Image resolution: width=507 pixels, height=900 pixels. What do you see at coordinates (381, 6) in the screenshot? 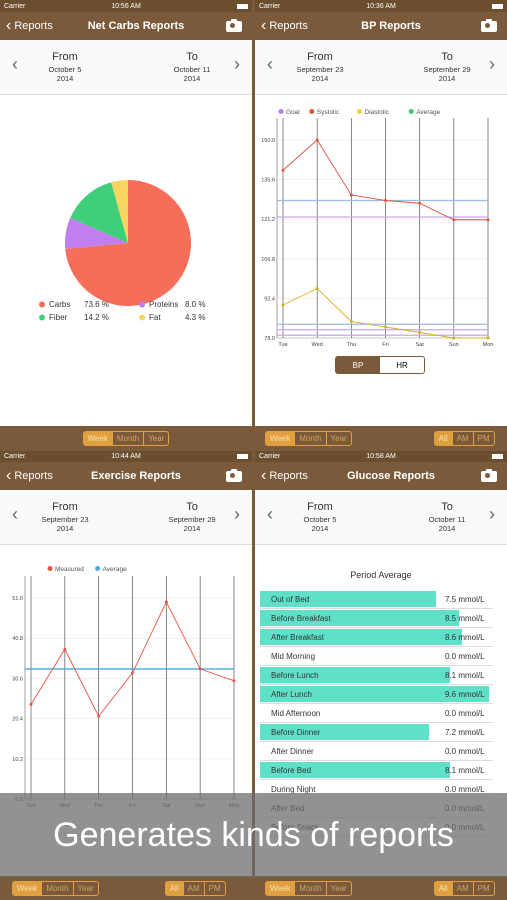
I see `status-bar: Carrier 10:36 AM` at bounding box center [381, 6].